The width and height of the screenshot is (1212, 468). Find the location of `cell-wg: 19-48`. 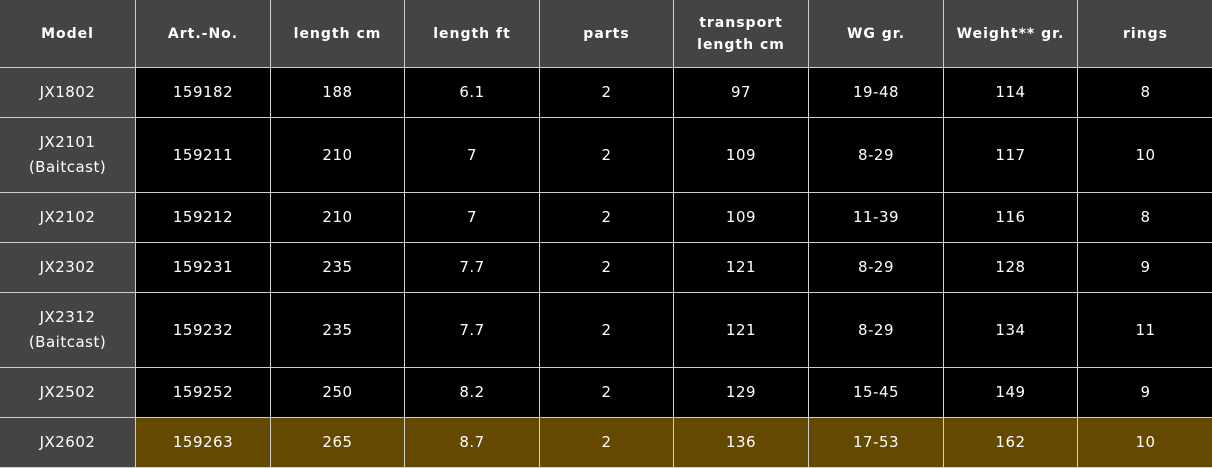

cell-wg: 19-48 is located at coordinates (876, 93).